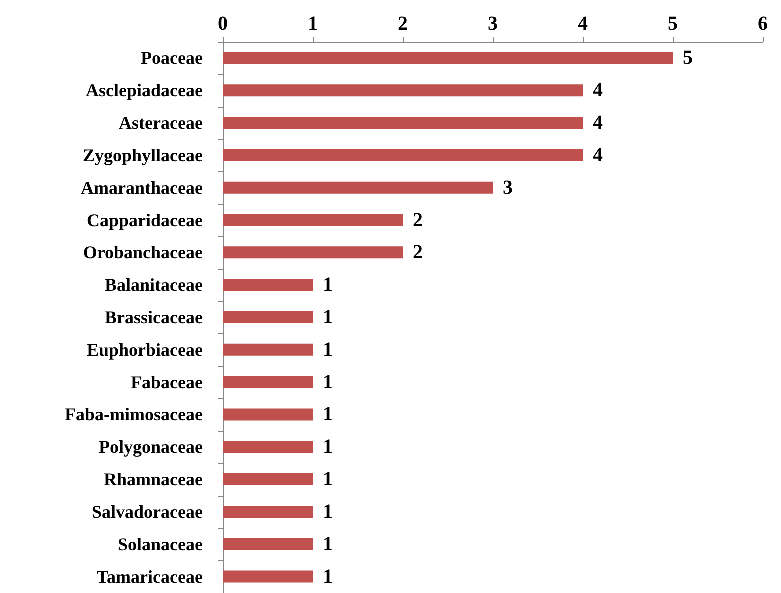 This screenshot has width=781, height=593. Describe the element at coordinates (763, 24) in the screenshot. I see `x-tick-label: 6` at that location.